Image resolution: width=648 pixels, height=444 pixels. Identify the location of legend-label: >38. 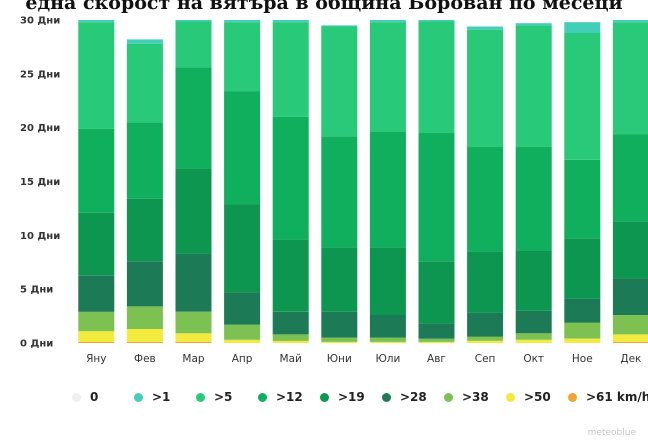
(475, 397).